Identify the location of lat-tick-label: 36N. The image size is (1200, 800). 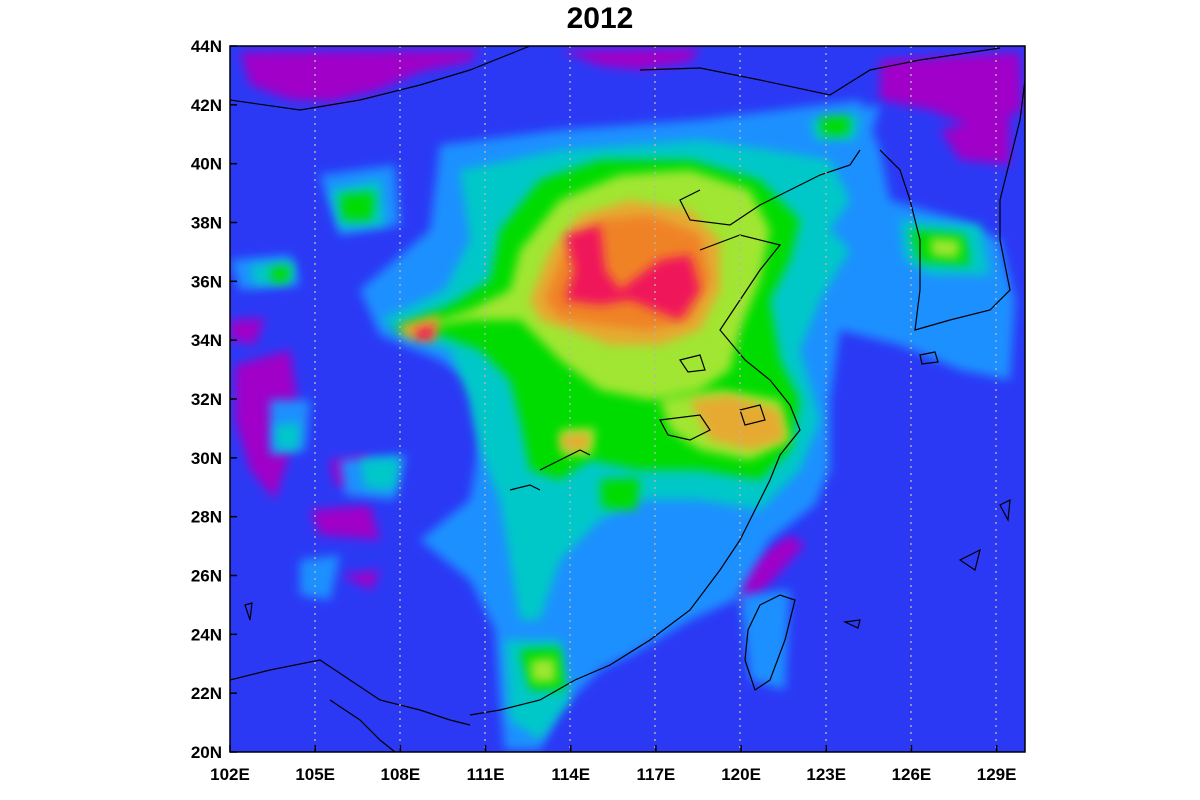
(206, 281).